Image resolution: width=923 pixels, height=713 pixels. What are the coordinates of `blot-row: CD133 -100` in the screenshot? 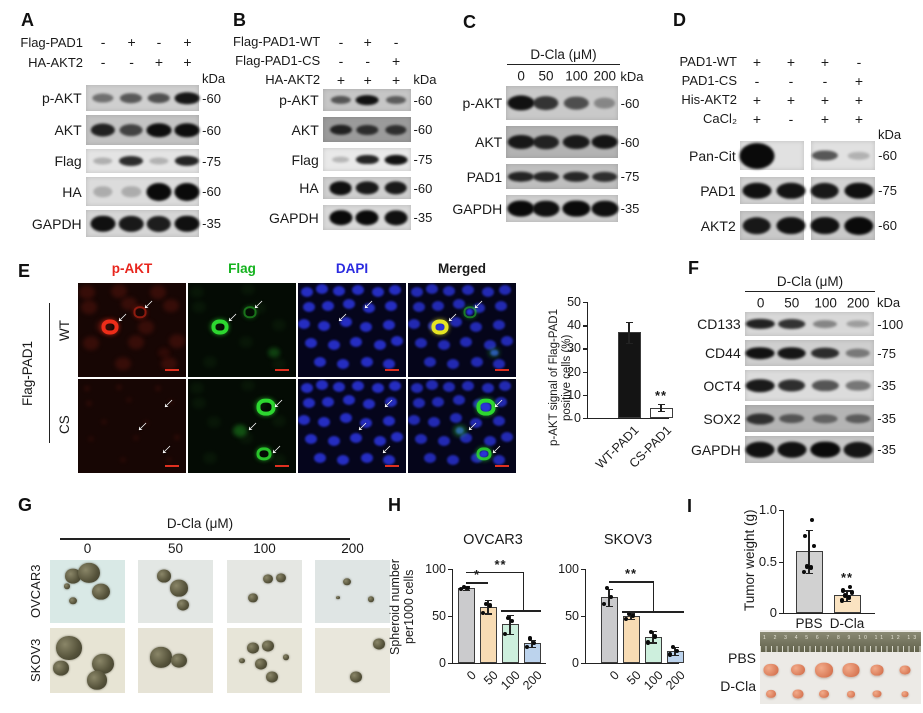 It's located at (800, 324).